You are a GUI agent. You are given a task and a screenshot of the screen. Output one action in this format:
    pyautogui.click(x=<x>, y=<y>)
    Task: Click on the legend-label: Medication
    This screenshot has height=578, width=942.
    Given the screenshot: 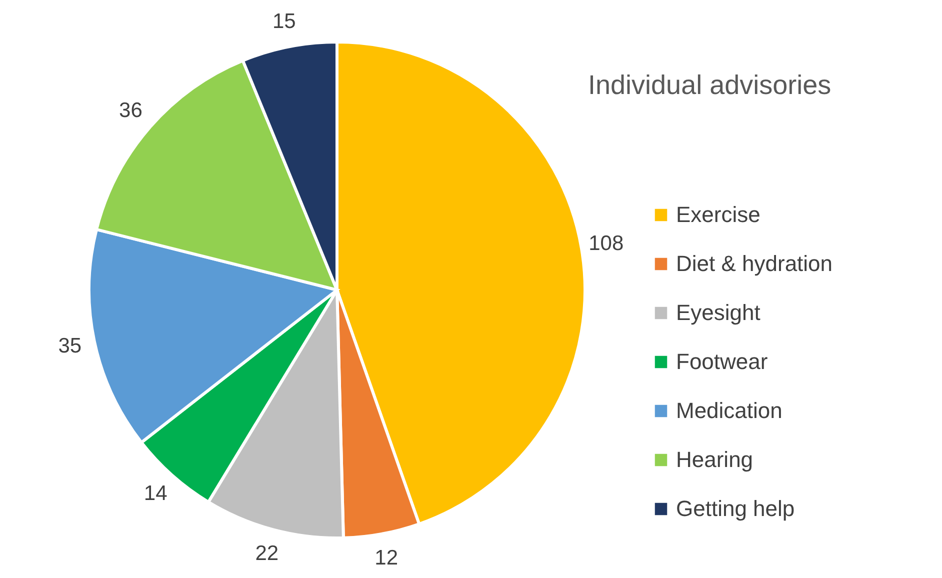 What is the action you would take?
    pyautogui.click(x=729, y=410)
    